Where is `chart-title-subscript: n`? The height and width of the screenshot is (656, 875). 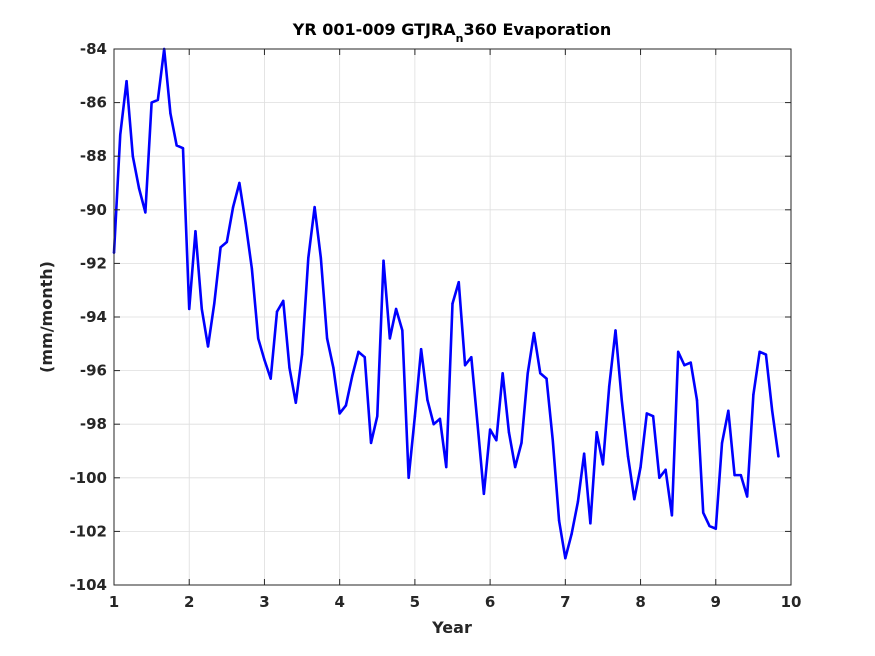
chart-title-subscript: n is located at coordinates (460, 38).